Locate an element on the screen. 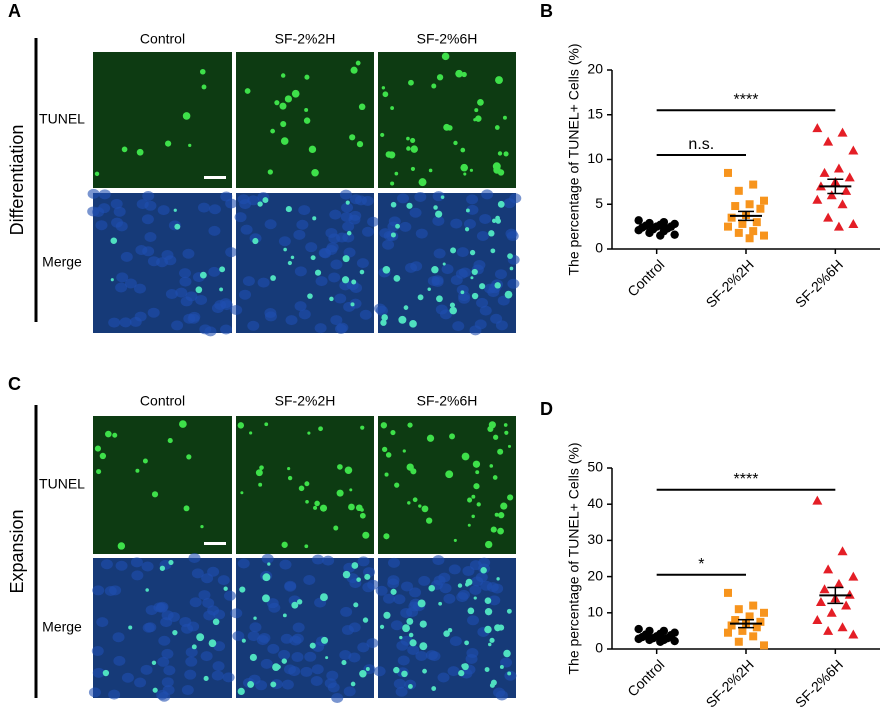 This screenshot has height=722, width=886. scale-bar is located at coordinates (215, 177).